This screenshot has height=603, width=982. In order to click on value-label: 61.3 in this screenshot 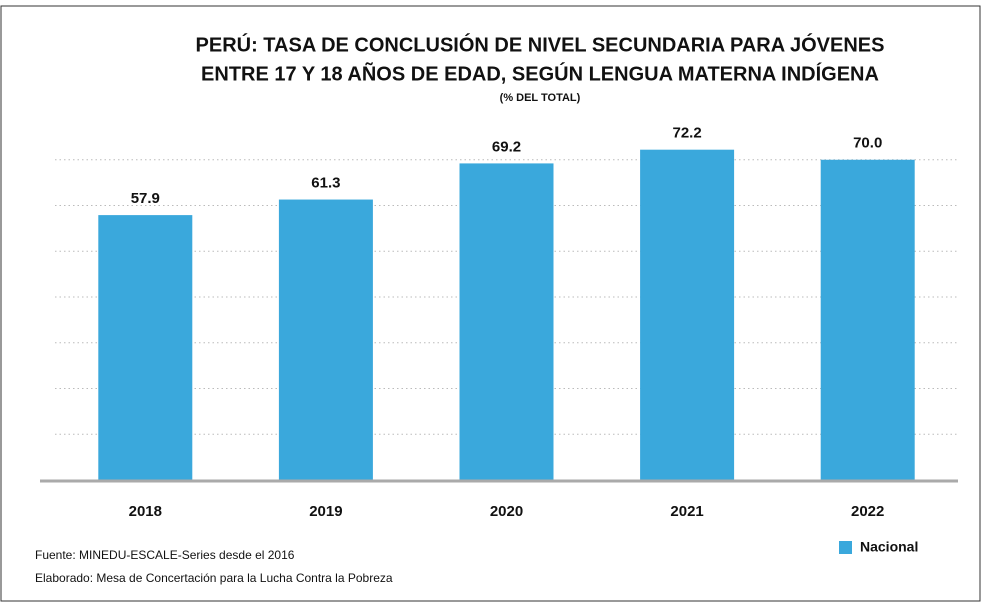, I will do `click(325, 183)`.